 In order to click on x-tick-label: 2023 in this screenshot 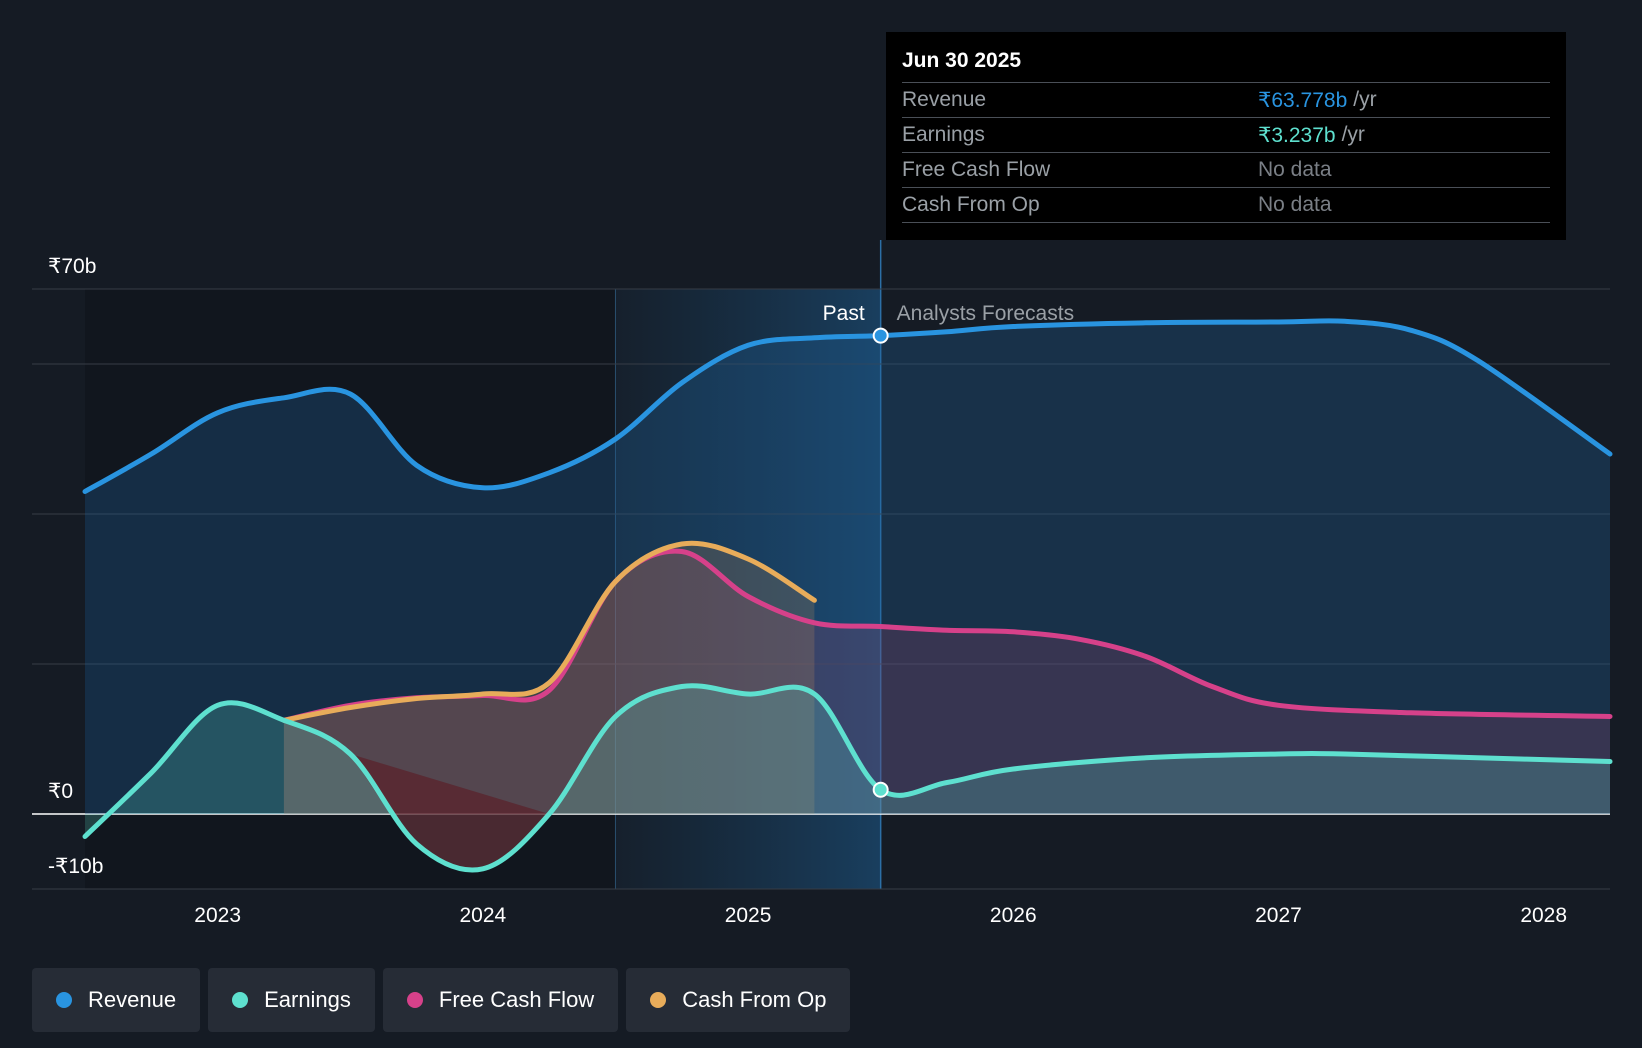, I will do `click(217, 915)`.